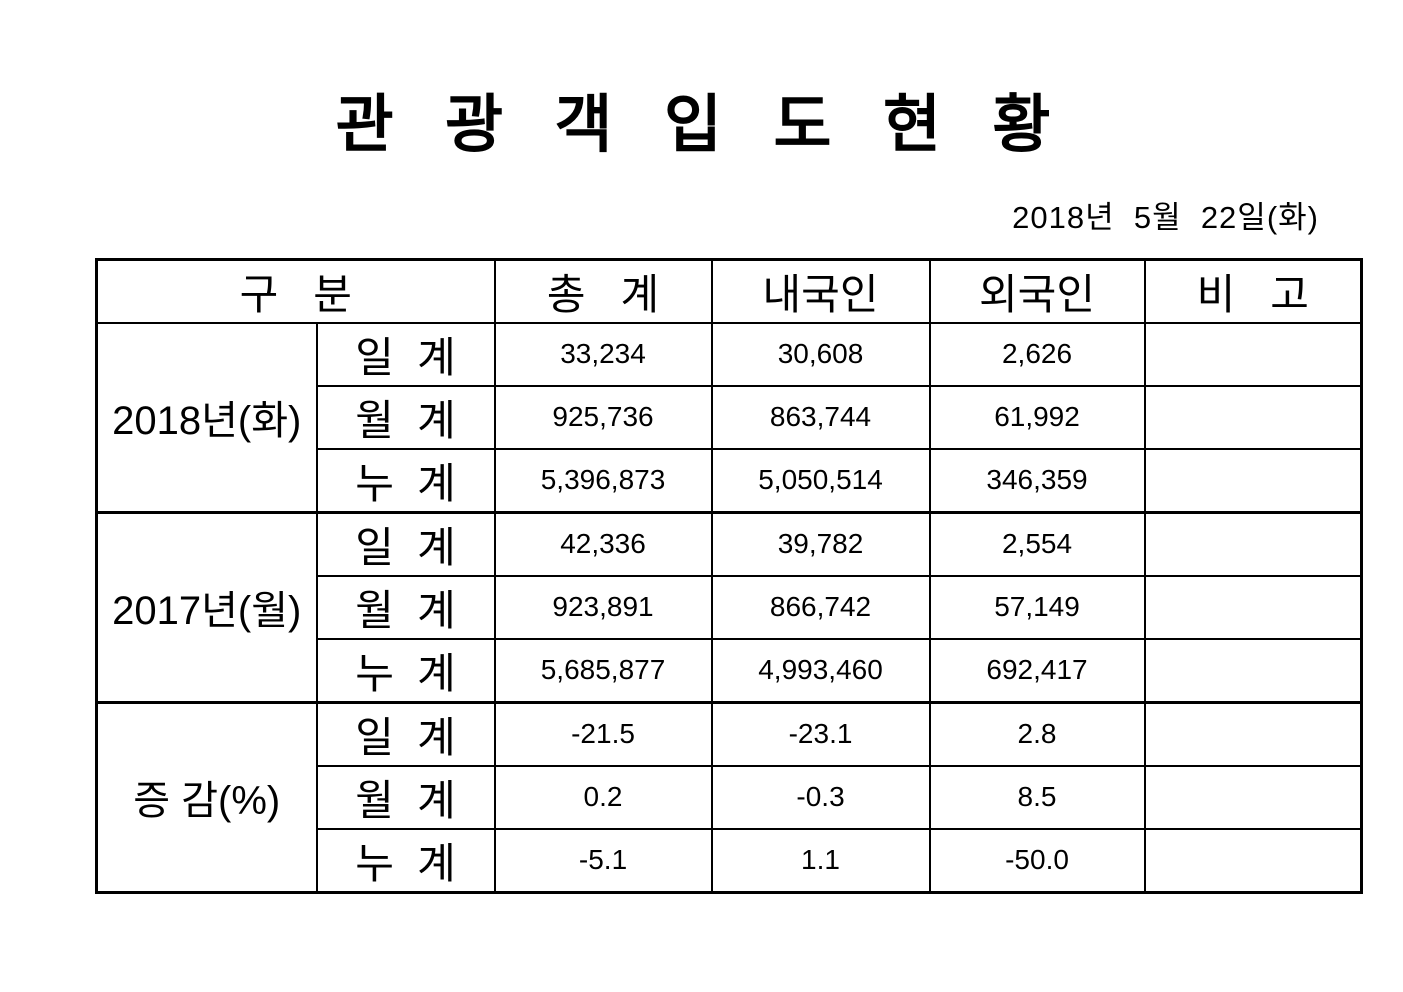 Image resolution: width=1403 pixels, height=992 pixels. What do you see at coordinates (603, 543) in the screenshot?
I see `cell-total: 42,336` at bounding box center [603, 543].